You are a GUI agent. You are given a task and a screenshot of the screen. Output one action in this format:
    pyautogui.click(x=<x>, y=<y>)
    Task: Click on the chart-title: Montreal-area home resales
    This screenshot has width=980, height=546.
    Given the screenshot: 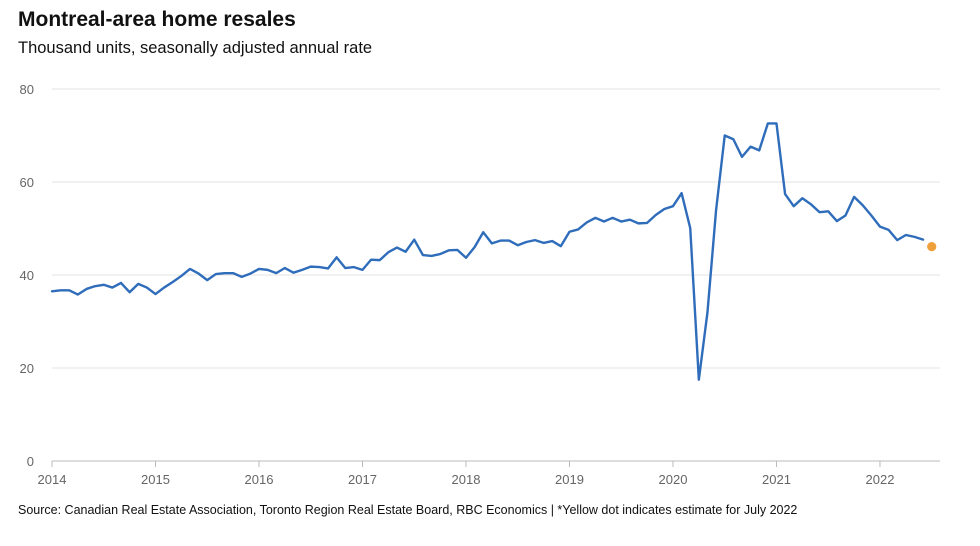 What is the action you would take?
    pyautogui.click(x=157, y=19)
    